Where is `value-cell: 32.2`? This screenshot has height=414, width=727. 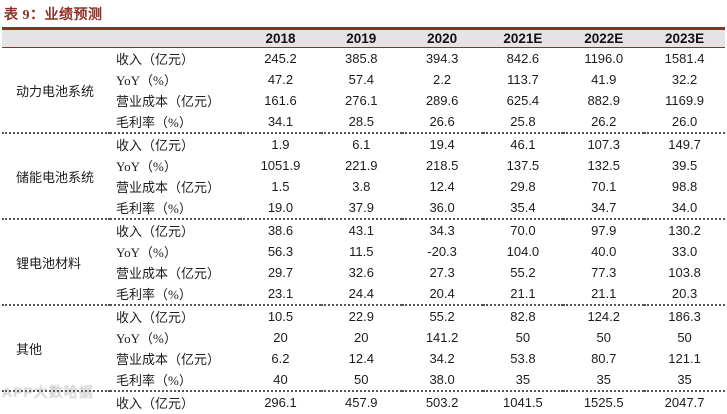 value-cell: 32.2 is located at coordinates (684, 79).